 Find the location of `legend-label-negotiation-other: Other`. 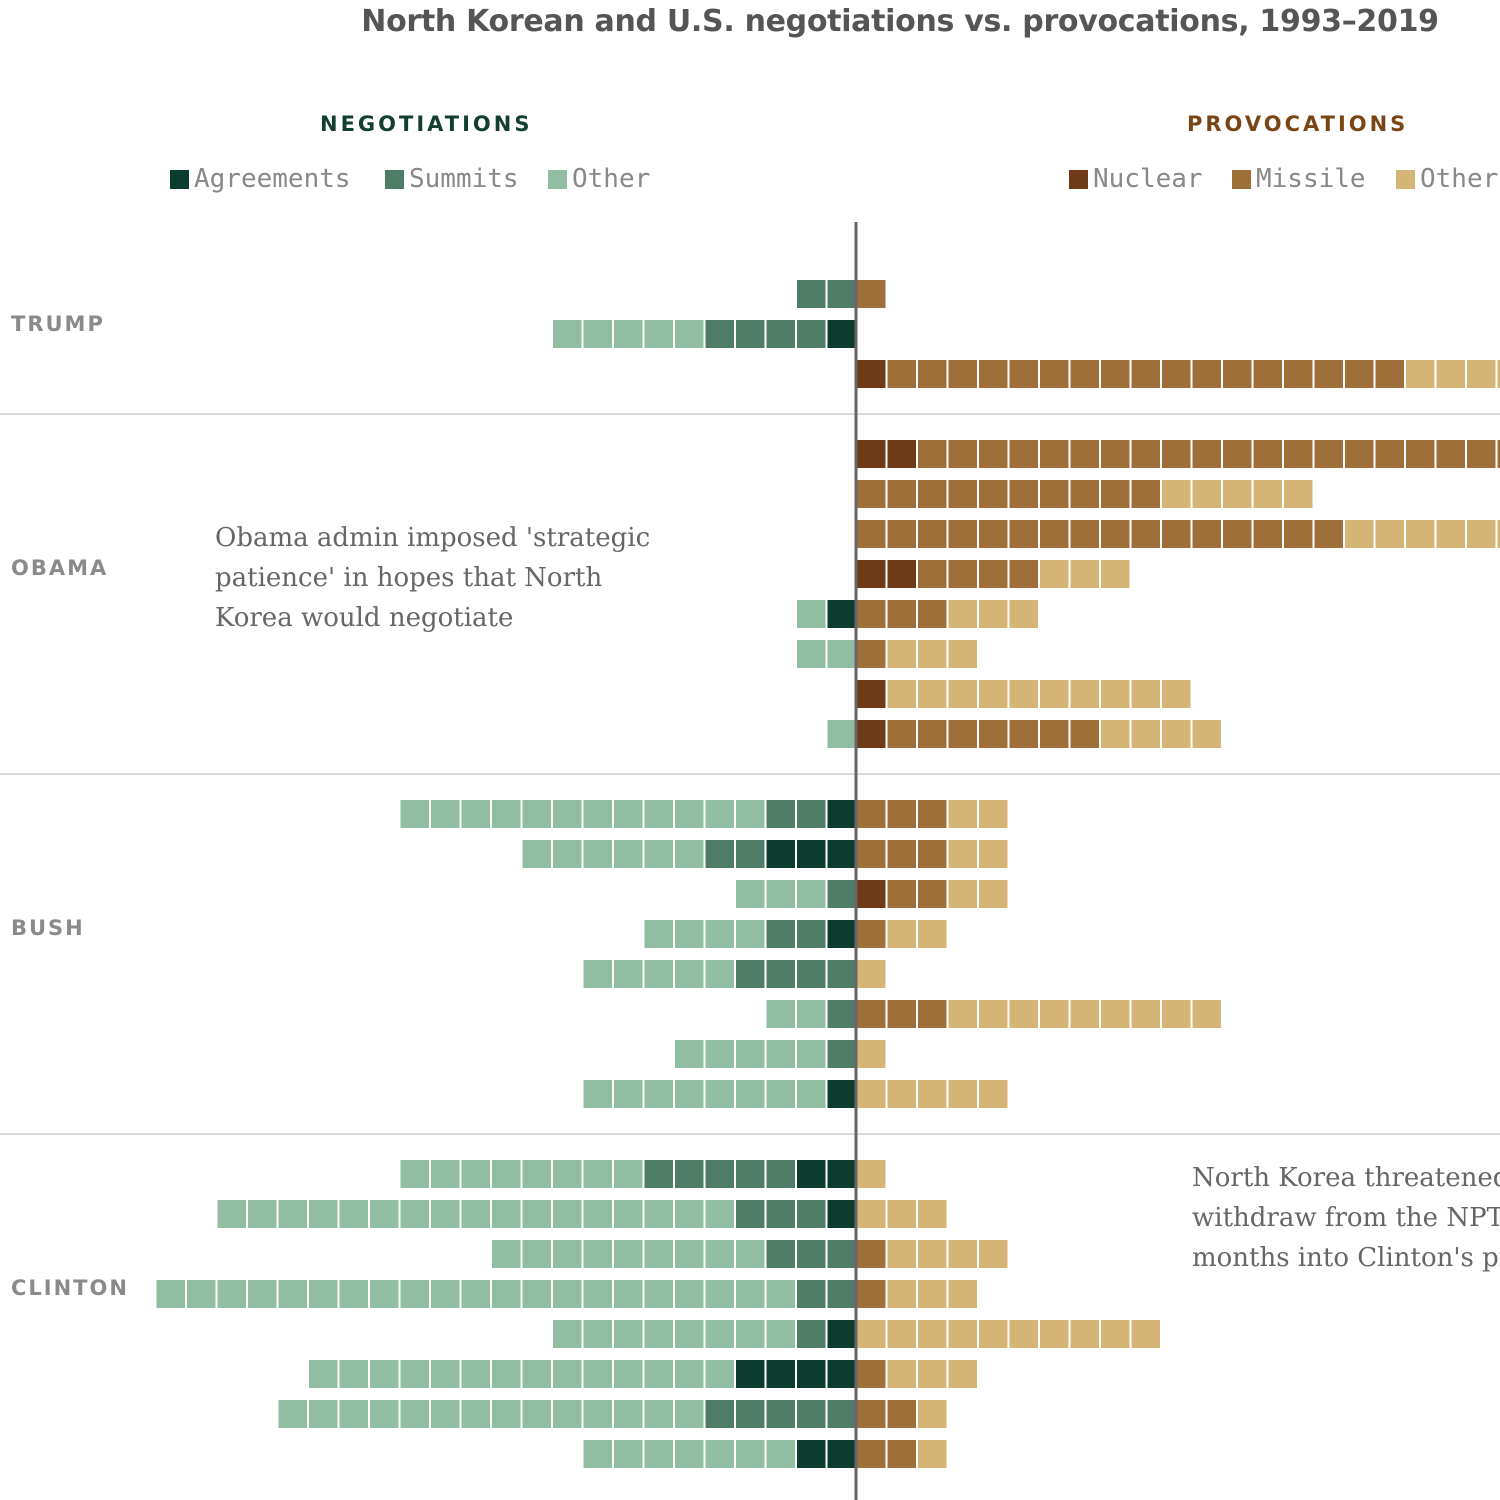

legend-label-negotiation-other: Other is located at coordinates (611, 179).